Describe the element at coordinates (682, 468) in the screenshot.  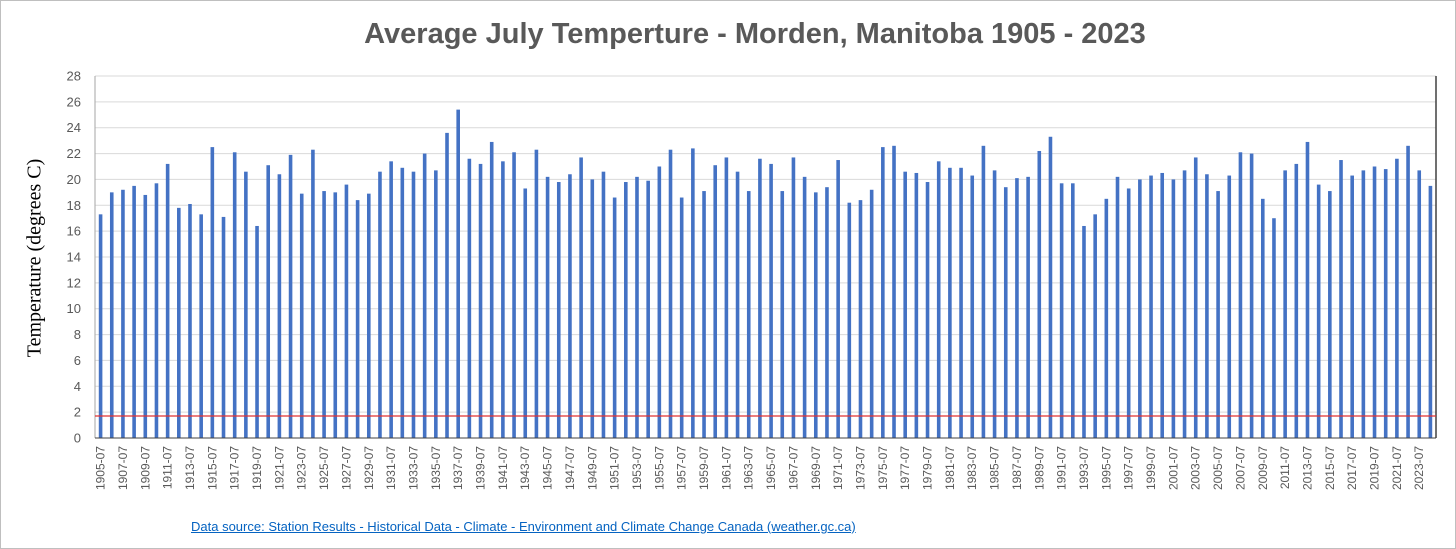
I see `x-tick-label: 1957-07` at that location.